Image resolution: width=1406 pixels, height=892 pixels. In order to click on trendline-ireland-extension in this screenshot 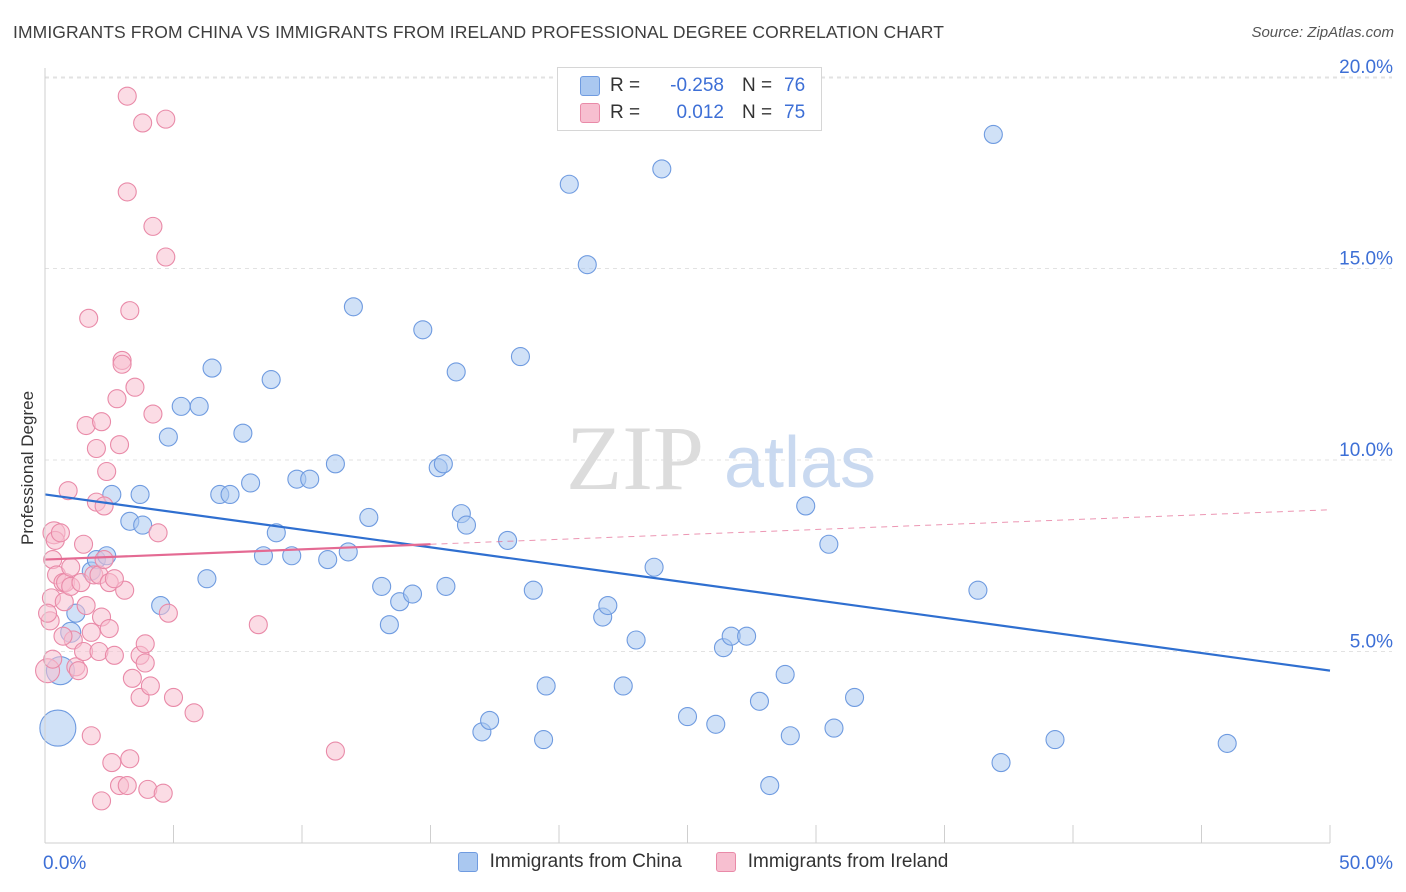, I will do `click(880, 527)`.